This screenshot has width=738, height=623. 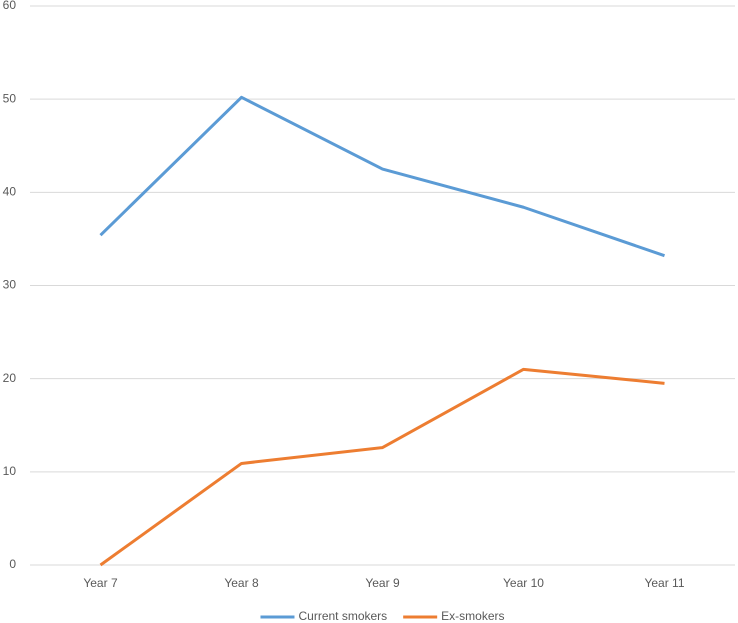 What do you see at coordinates (10, 378) in the screenshot?
I see `y-tick-label: 20` at bounding box center [10, 378].